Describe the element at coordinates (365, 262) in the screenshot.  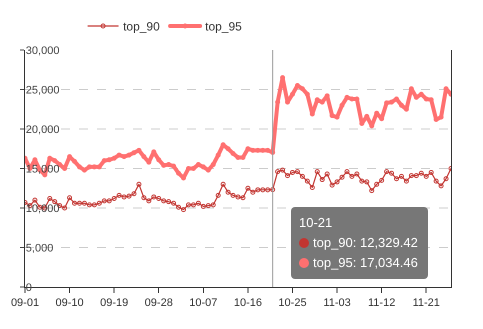
I see `annotation: top_95: 17,034.46` at that location.